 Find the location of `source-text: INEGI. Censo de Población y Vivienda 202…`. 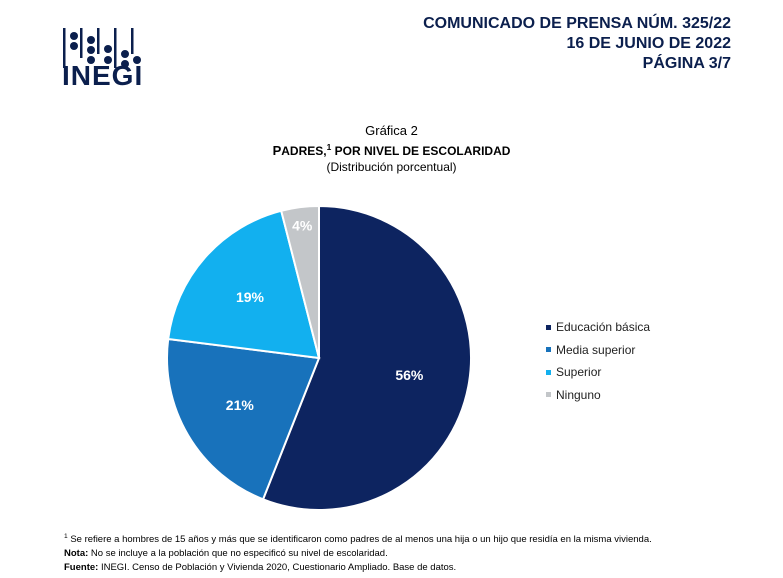

source-text: INEGI. Censo de Población y Vivienda 202… is located at coordinates (277, 568).